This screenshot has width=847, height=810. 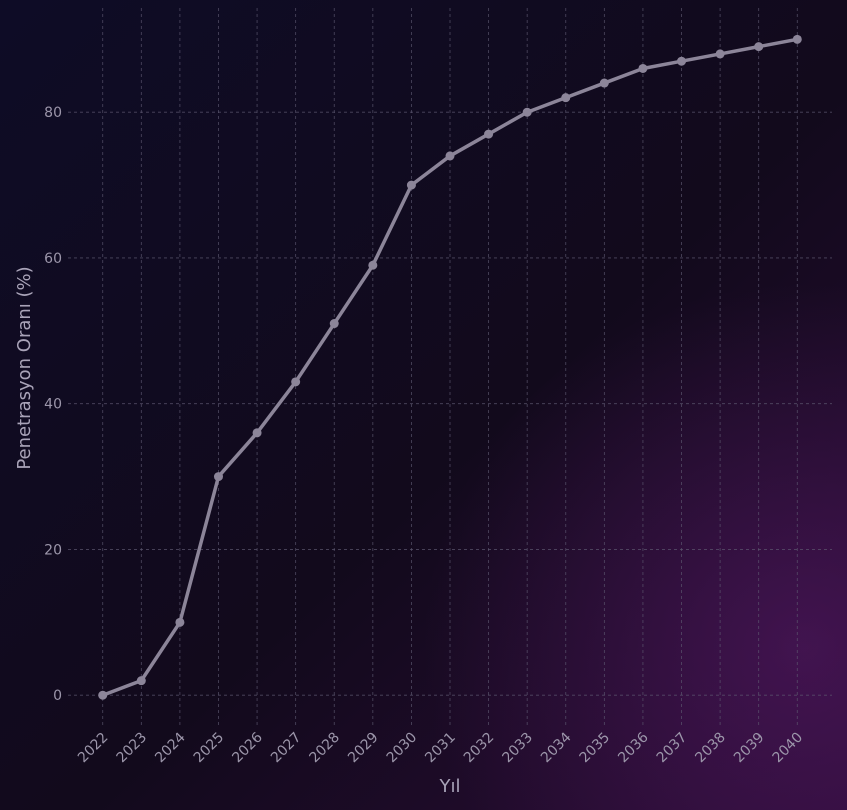 I want to click on y-tick-label: 20, so click(x=53, y=550).